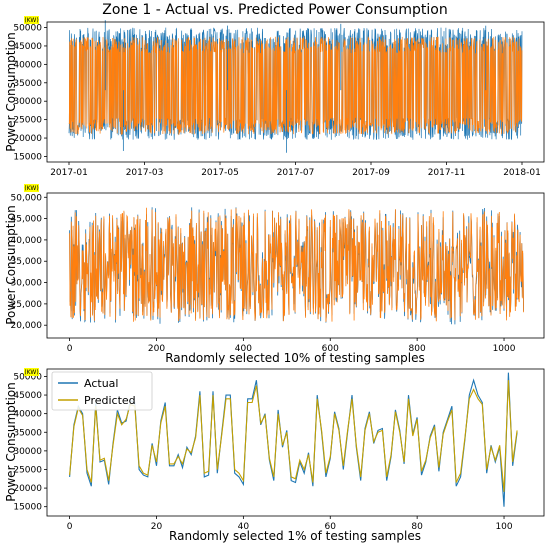 The width and height of the screenshot is (550, 545). Describe the element at coordinates (156, 349) in the screenshot. I see `x-tick-label: 200` at that location.